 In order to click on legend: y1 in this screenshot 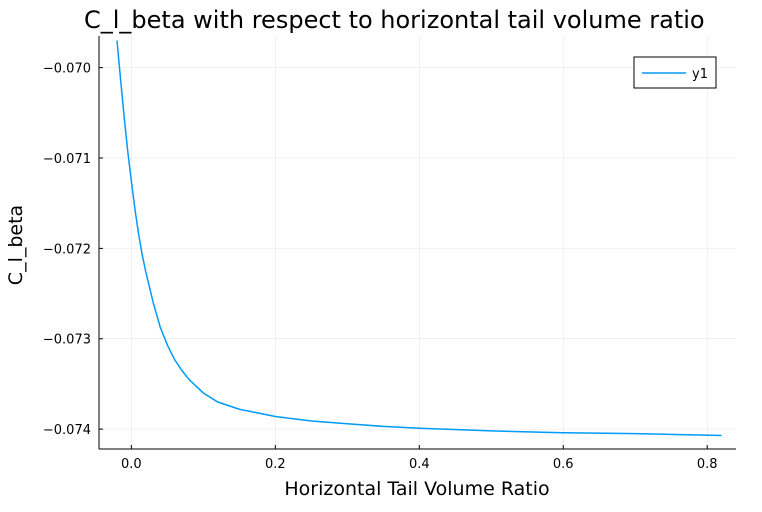, I will do `click(675, 72)`.